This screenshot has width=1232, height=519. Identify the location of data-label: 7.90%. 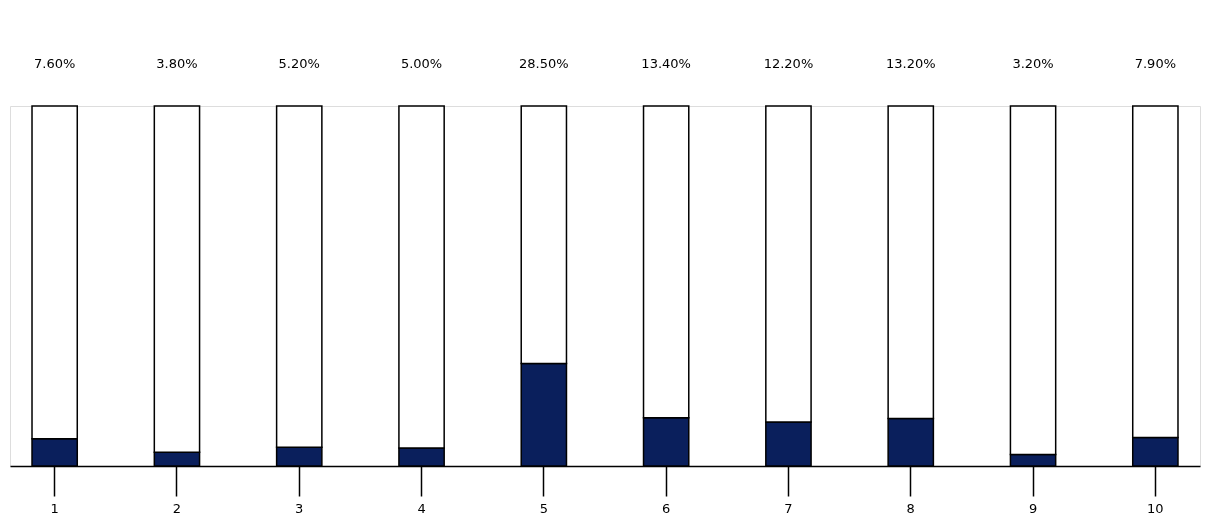
(1155, 63).